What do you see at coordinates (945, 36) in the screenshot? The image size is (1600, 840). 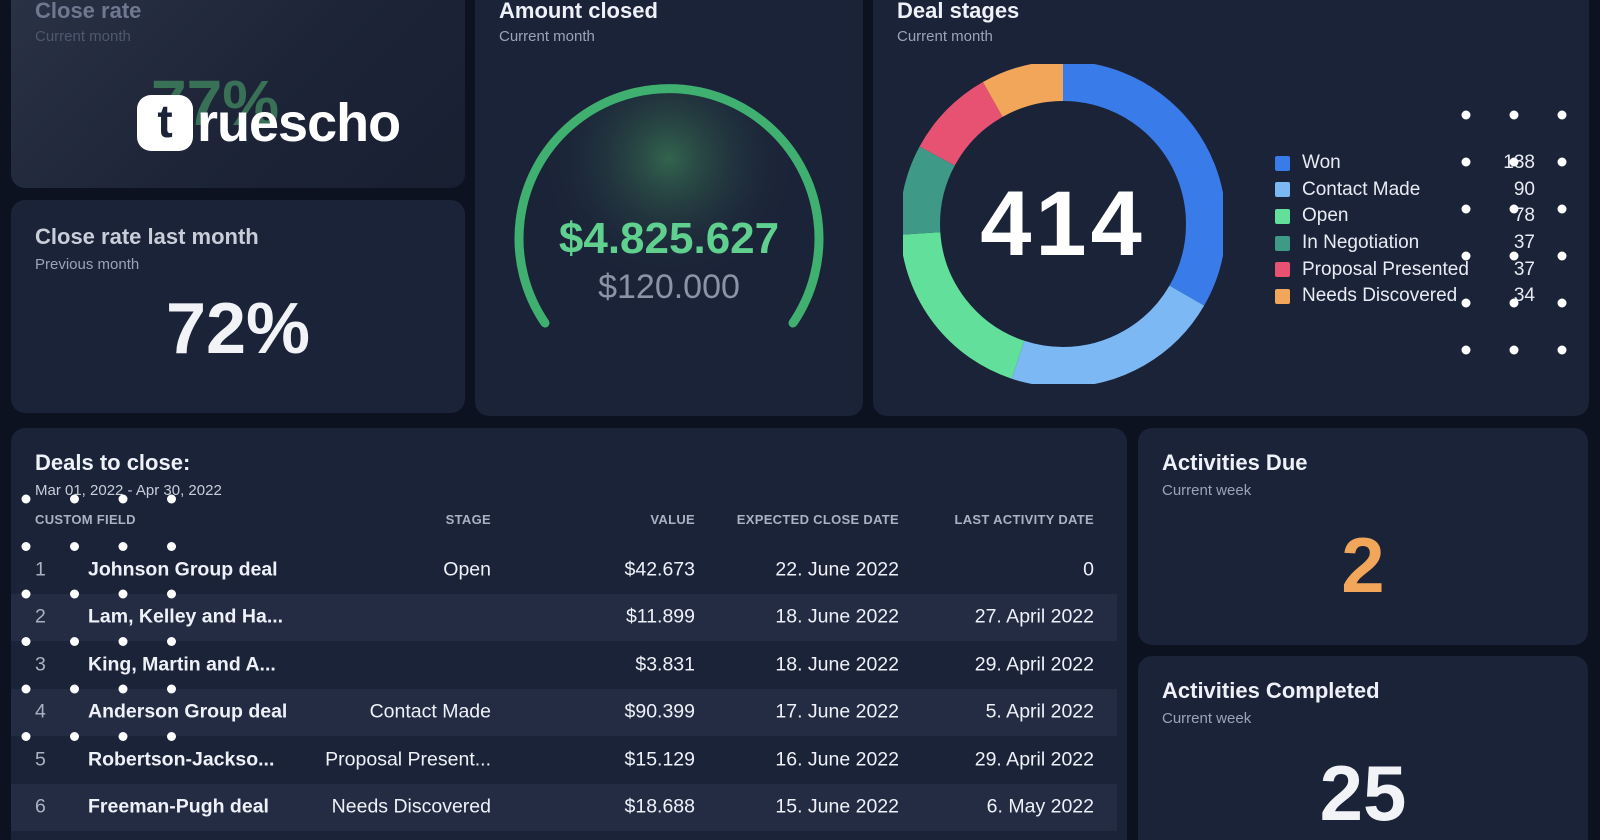 I see `deal-stages-subtitle: Current month` at bounding box center [945, 36].